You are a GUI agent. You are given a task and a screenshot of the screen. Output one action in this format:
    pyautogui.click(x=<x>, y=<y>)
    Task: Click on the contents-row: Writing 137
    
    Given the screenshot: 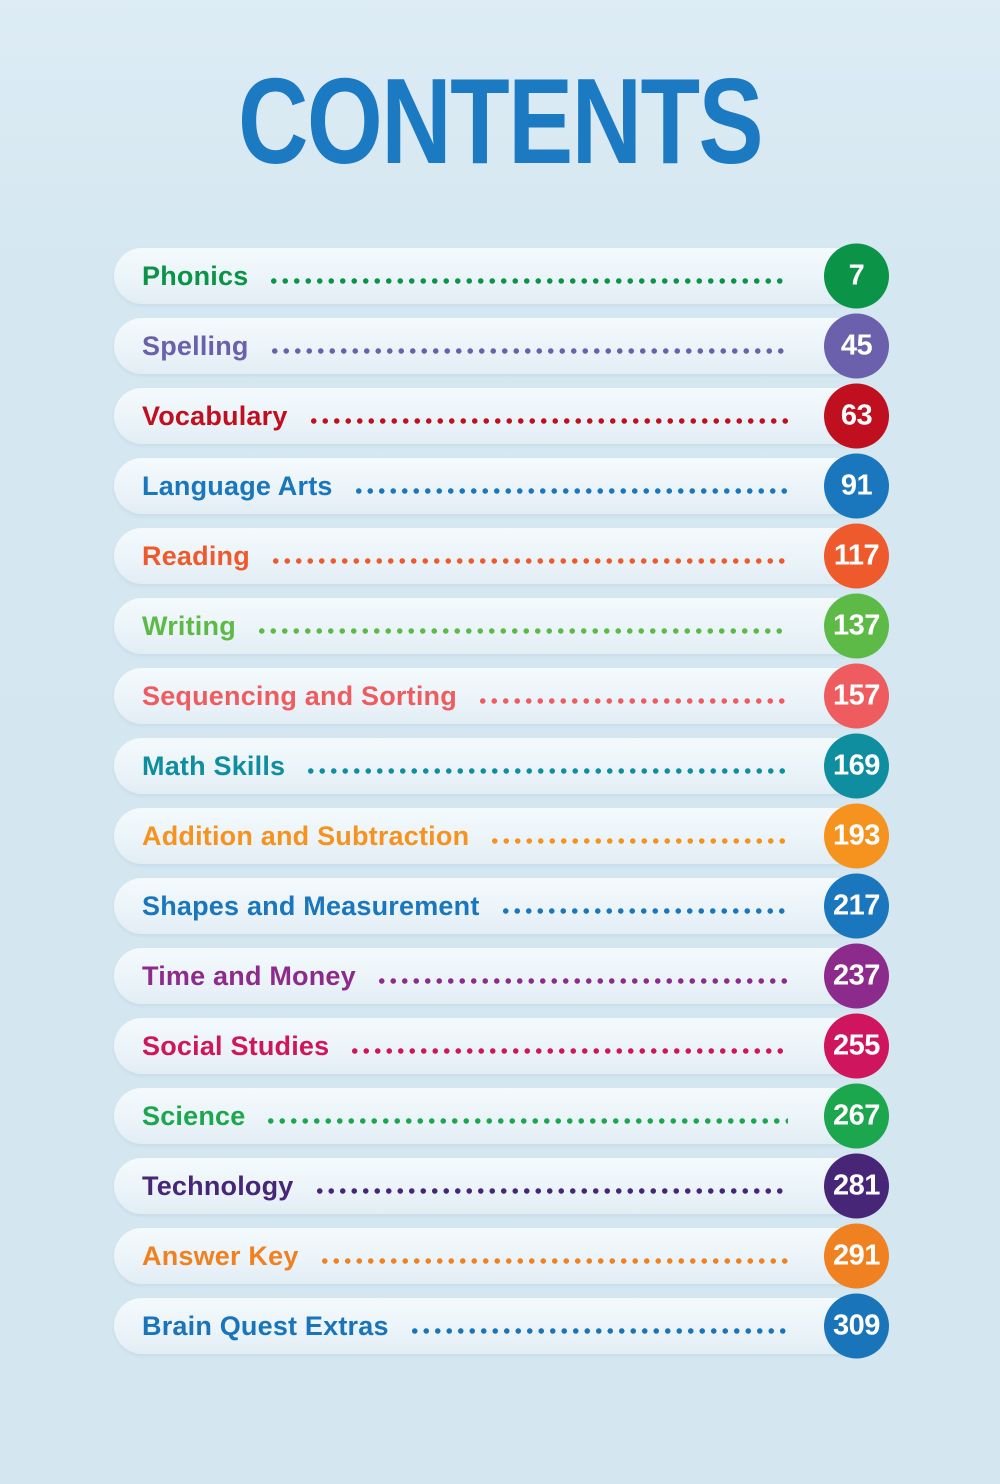 What is the action you would take?
    pyautogui.click(x=501, y=626)
    